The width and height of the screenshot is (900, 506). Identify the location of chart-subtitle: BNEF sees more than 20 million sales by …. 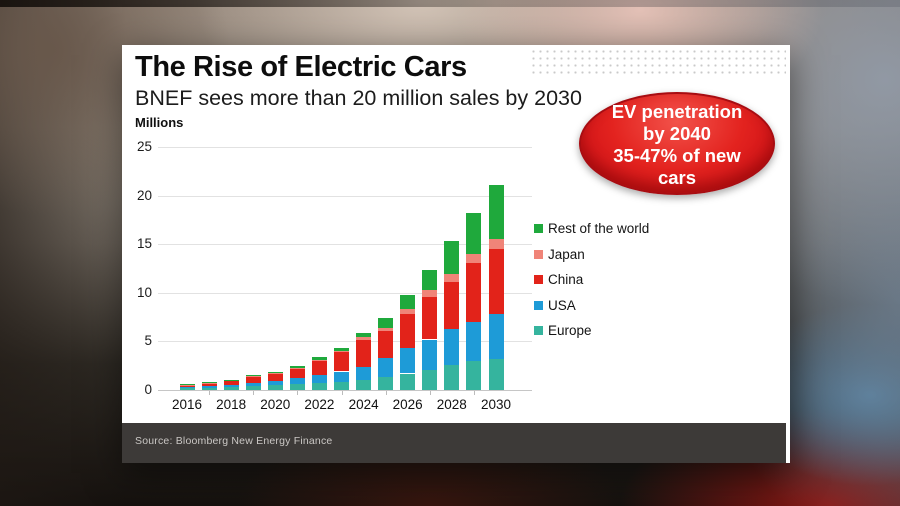
(358, 98).